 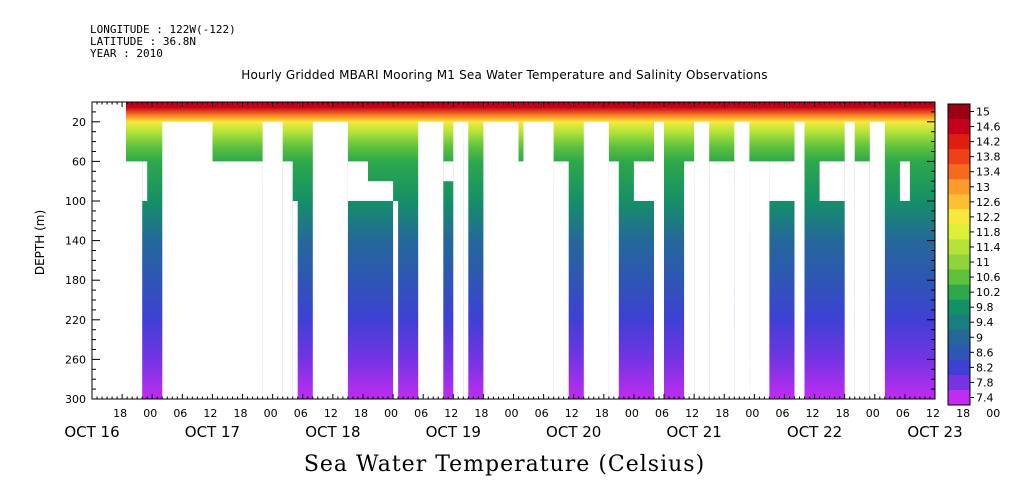 I want to click on y-tick-label: 100, so click(x=75, y=201).